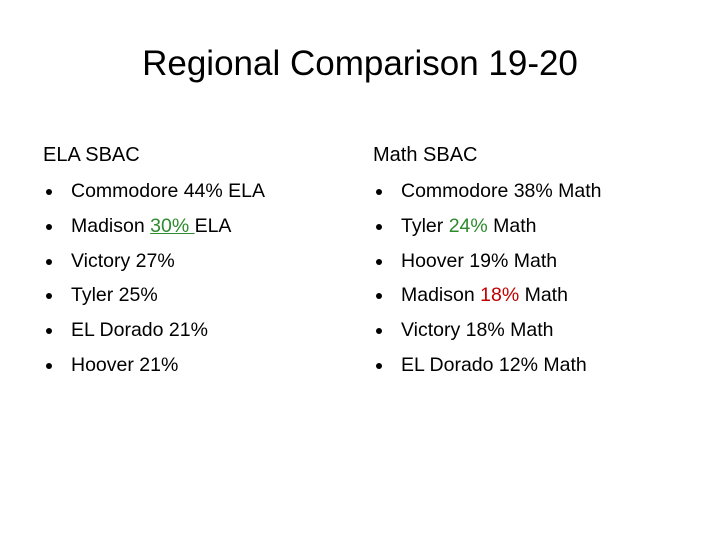  What do you see at coordinates (125, 364) in the screenshot?
I see `item-text: Hoover 21%` at bounding box center [125, 364].